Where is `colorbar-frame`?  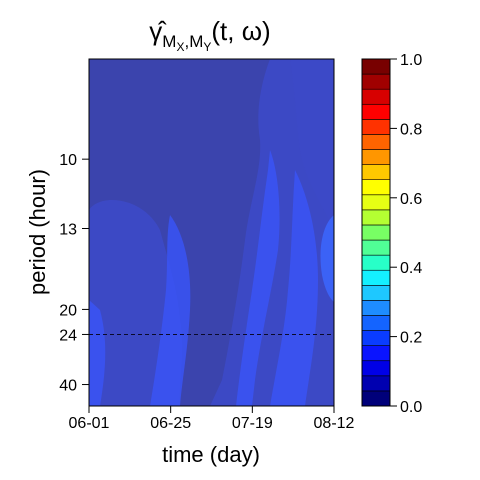
colorbar-frame is located at coordinates (376, 232).